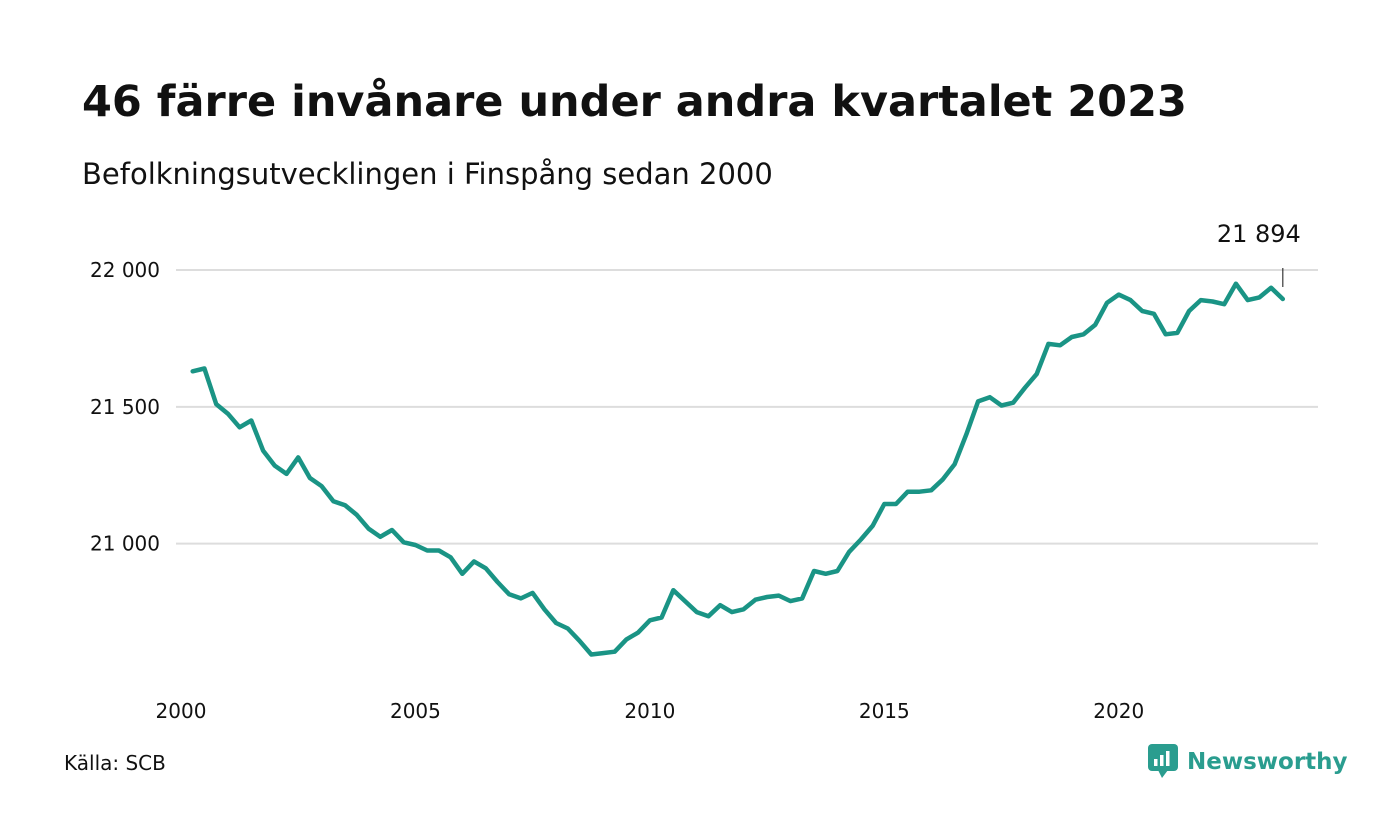 The height and width of the screenshot is (840, 1400). I want to click on x-tick-label: 2015, so click(884, 711).